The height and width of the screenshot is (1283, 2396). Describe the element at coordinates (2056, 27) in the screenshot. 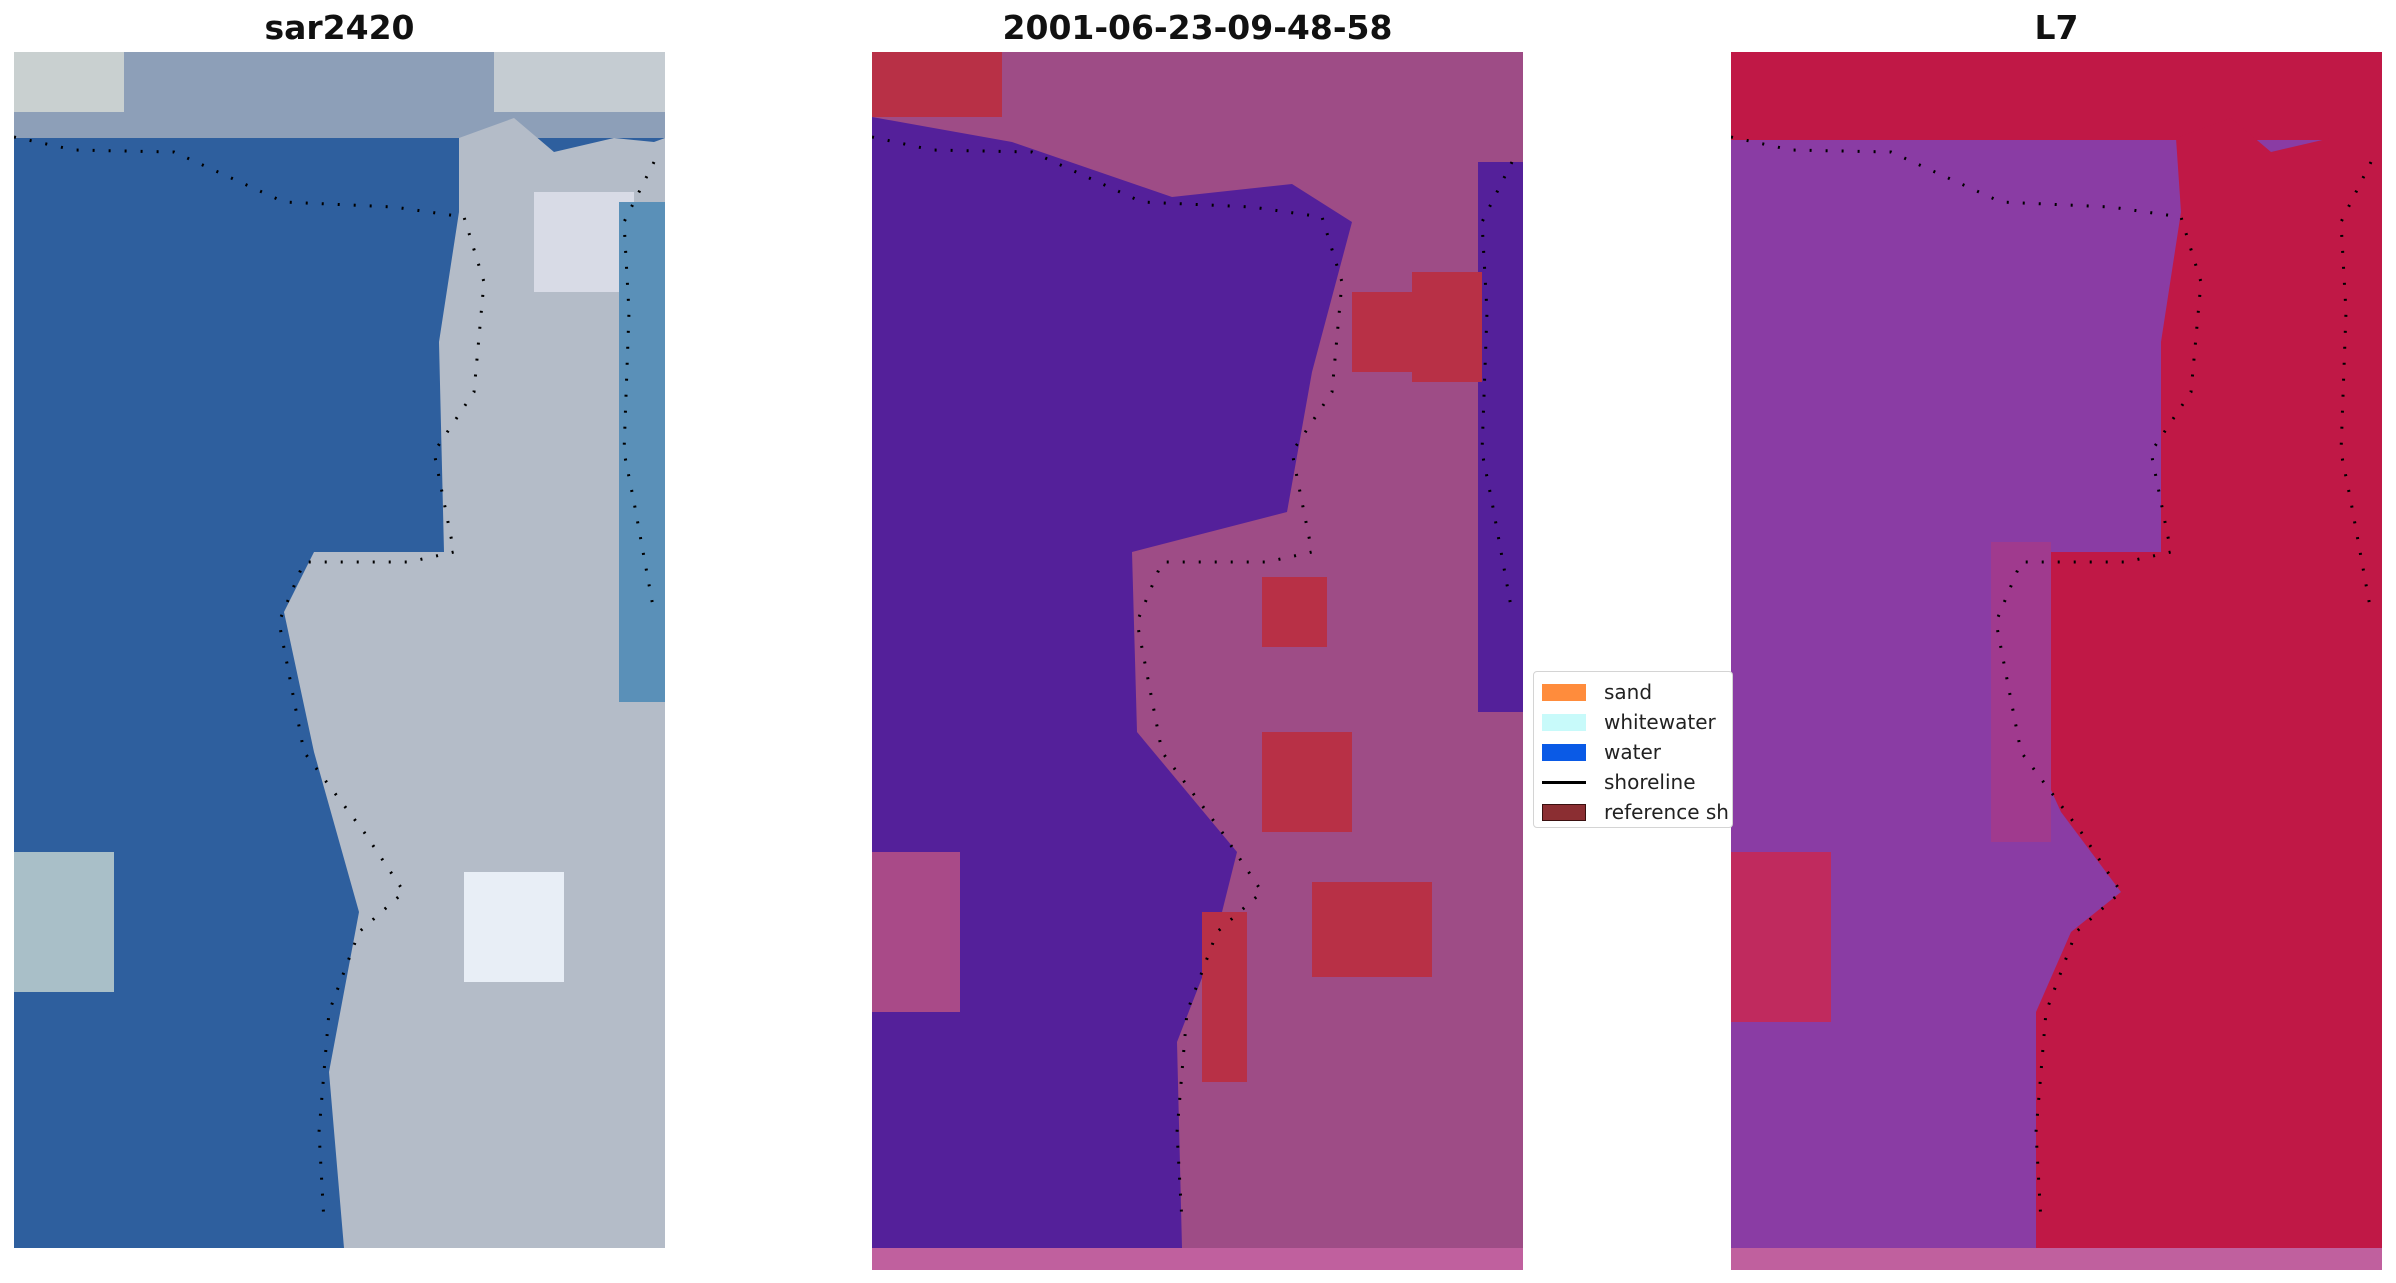

I see `panel-title-sensor: L7` at that location.